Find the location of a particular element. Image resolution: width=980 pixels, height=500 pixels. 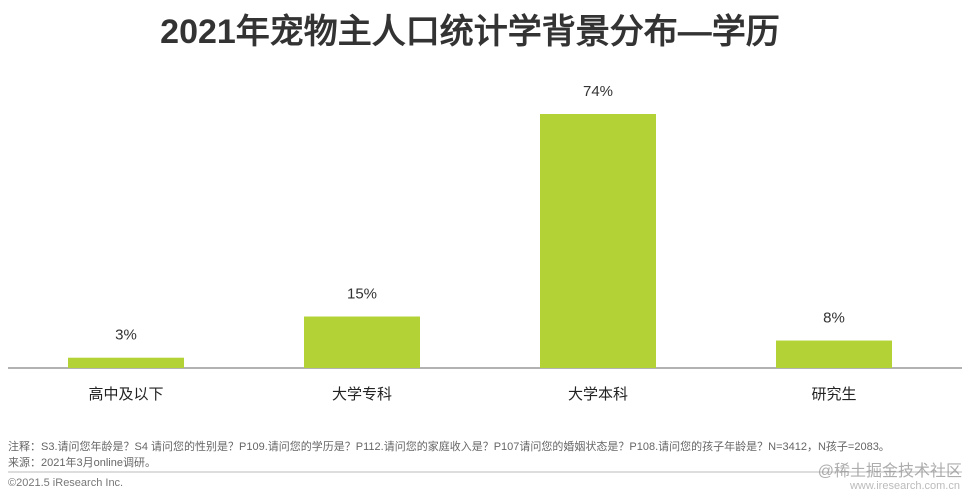

website: www.iresearch.com.cn is located at coordinates (904, 486).